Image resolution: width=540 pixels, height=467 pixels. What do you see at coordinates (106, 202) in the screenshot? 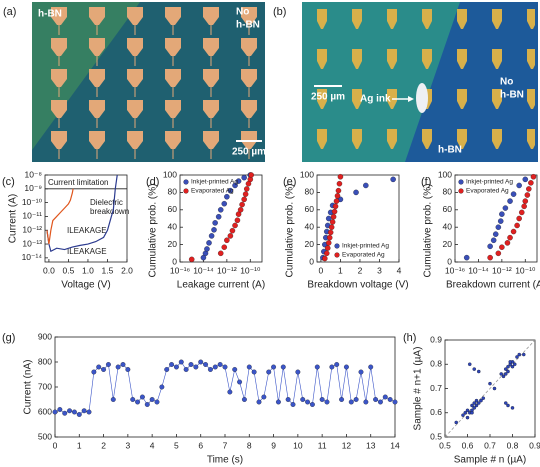
I see `annotation: Dielectric` at bounding box center [106, 202].